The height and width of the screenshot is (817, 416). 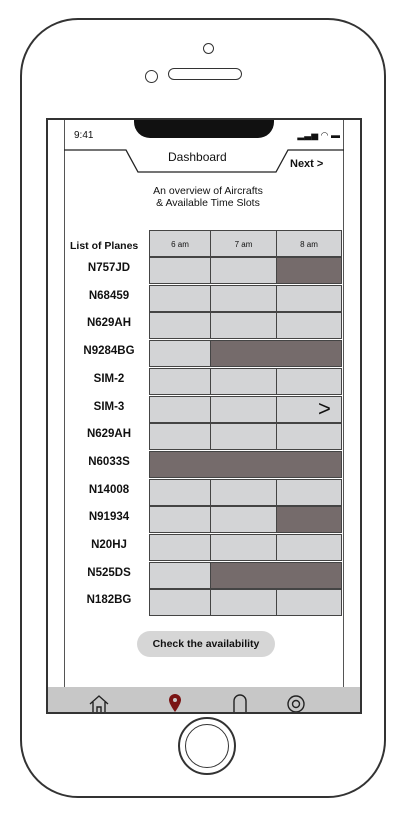 I want to click on home-icon, so click(x=99, y=704).